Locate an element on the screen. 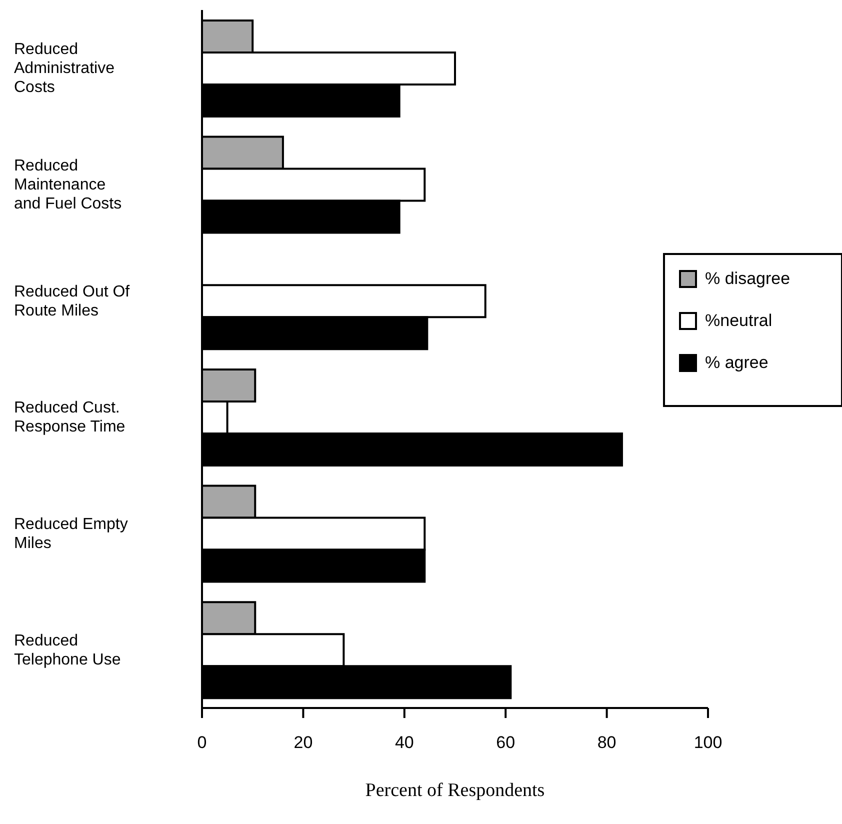 This screenshot has width=842, height=824. legend-label: % disagree is located at coordinates (747, 279).